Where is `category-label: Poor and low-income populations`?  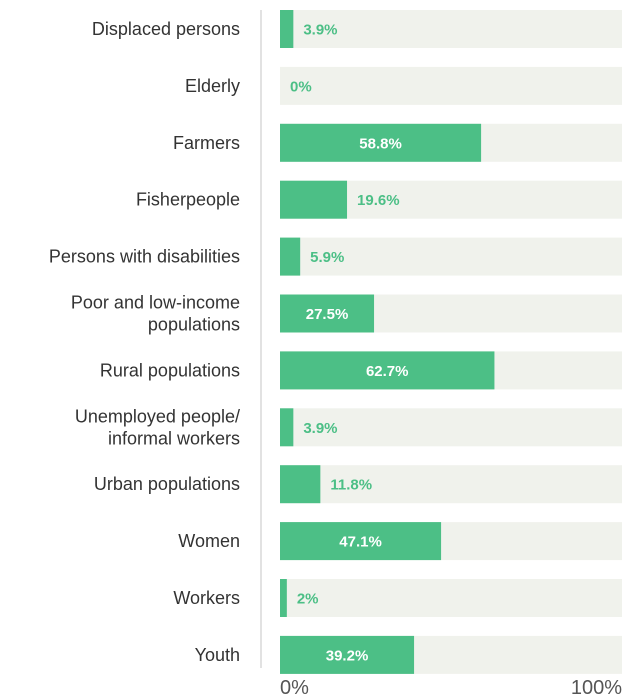
category-label: Poor and low-income populations is located at coordinates (155, 314).